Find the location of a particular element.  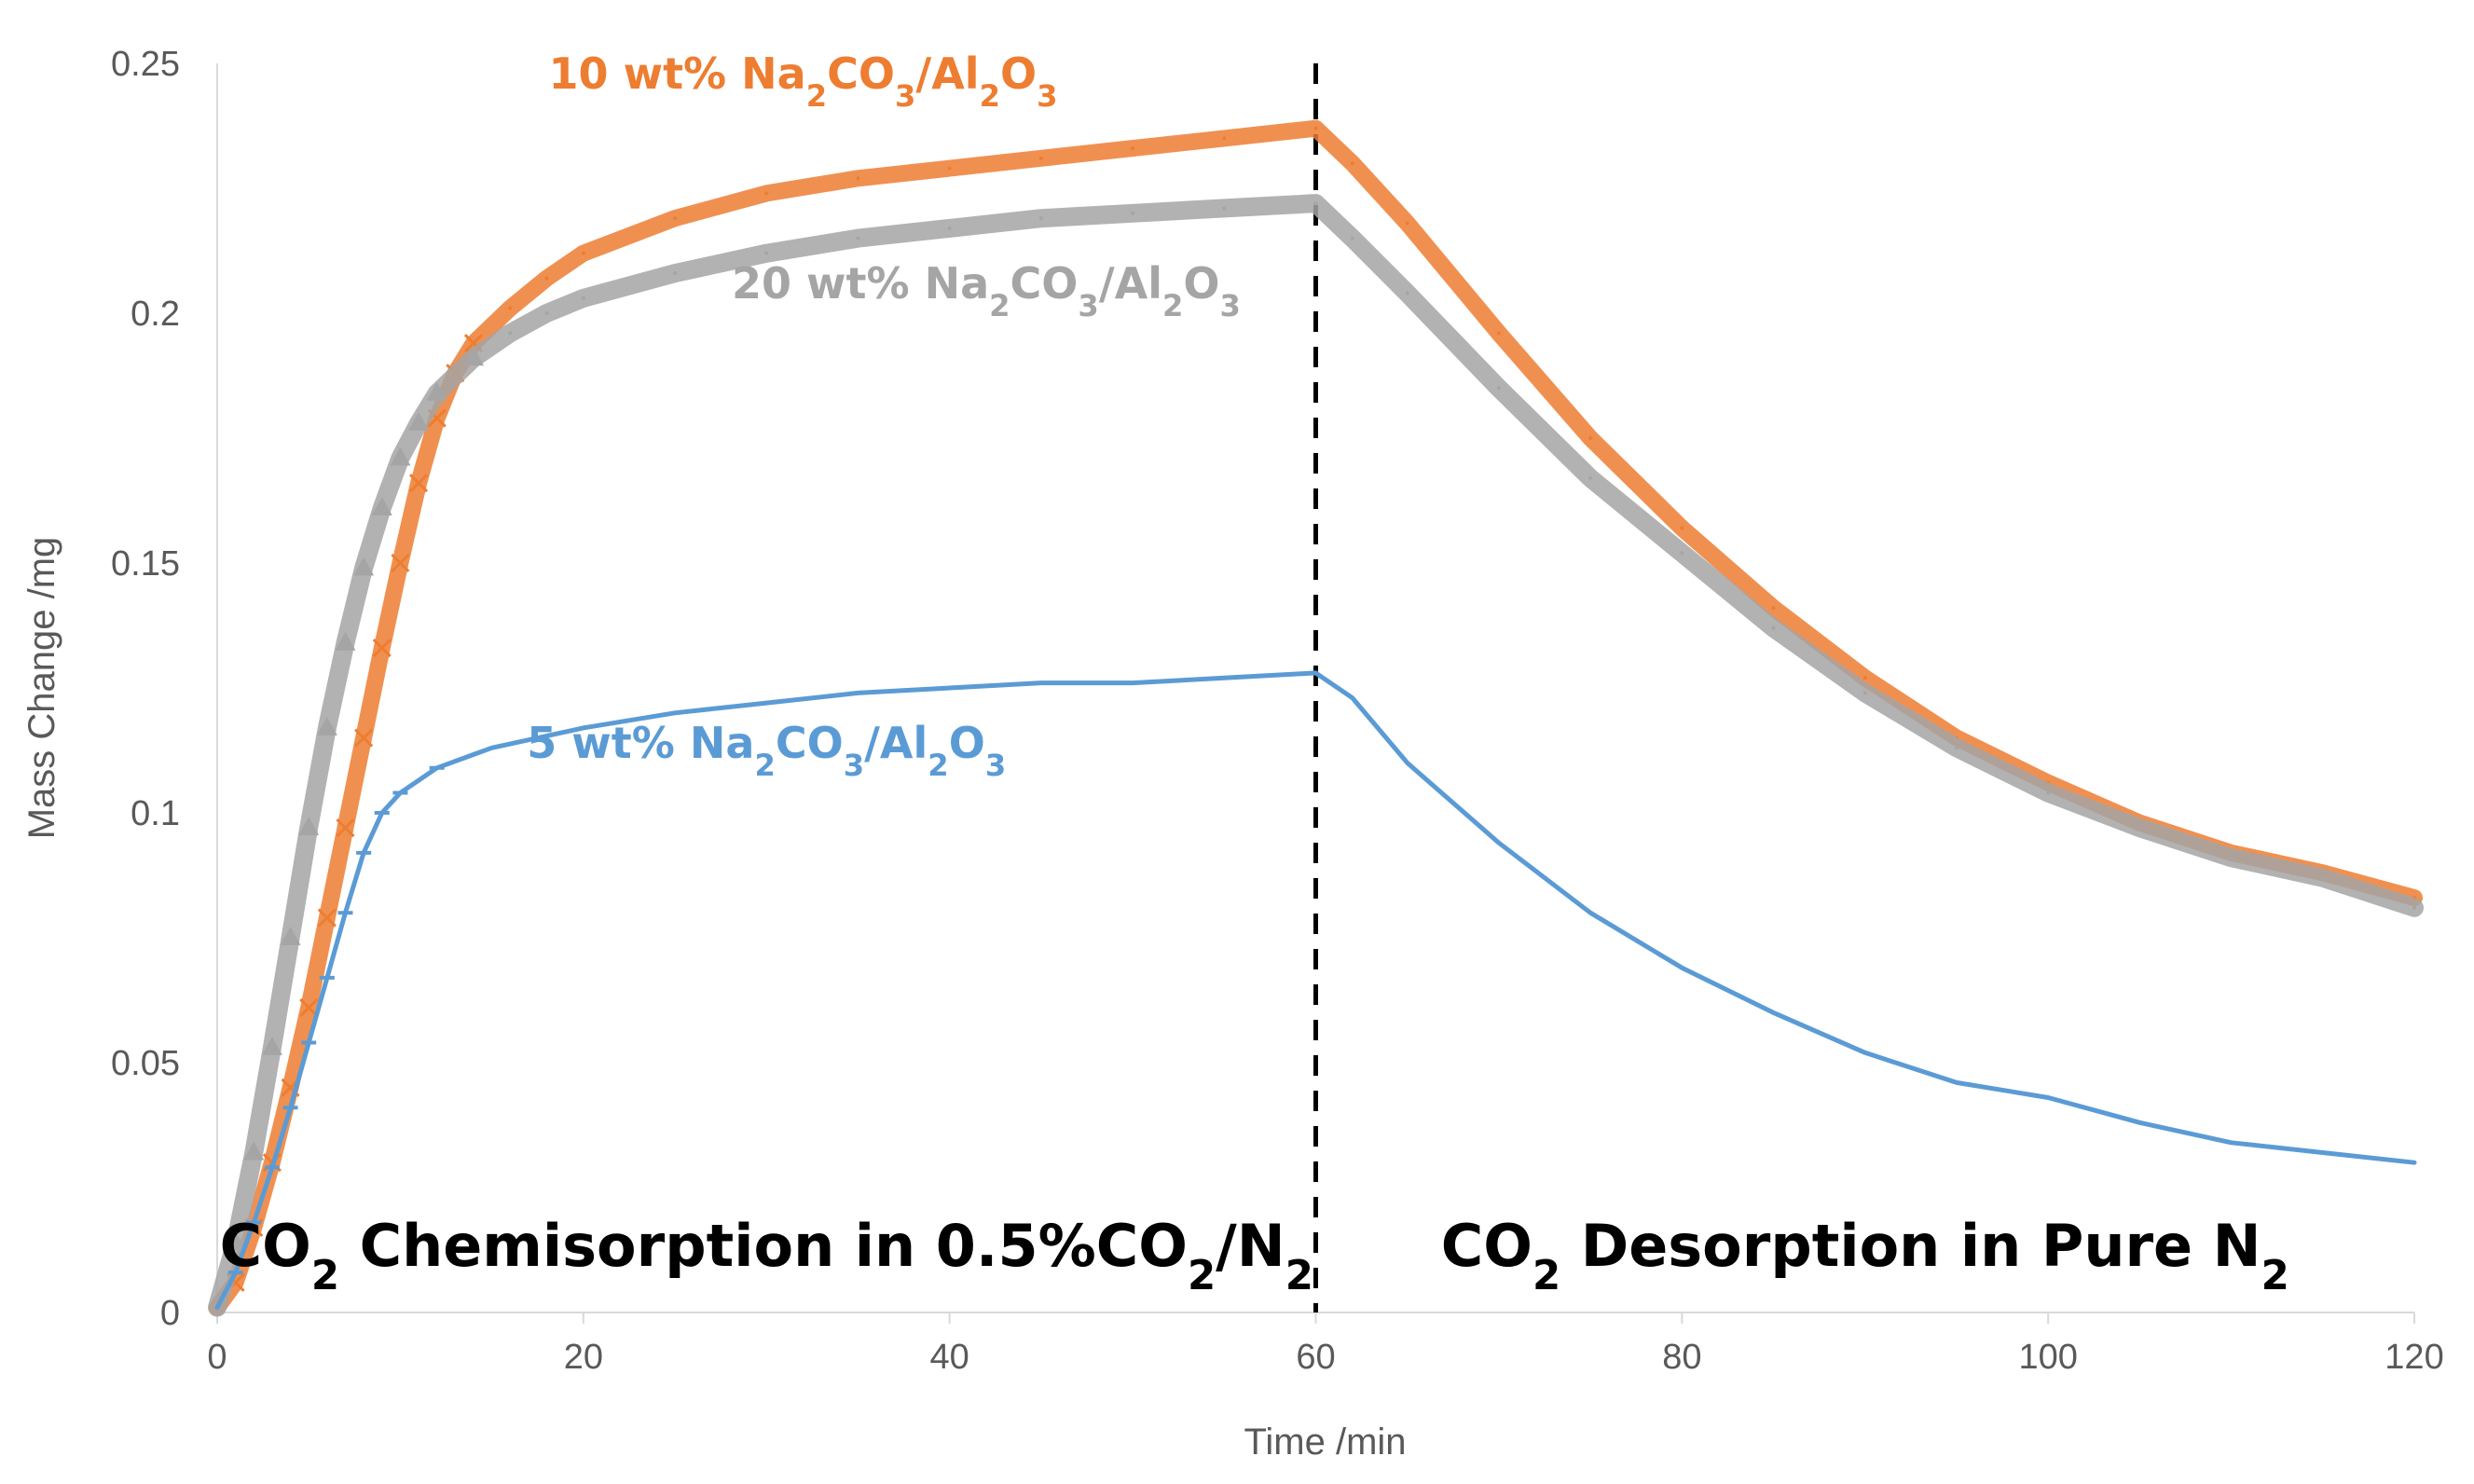

x-tick-label: 0 is located at coordinates (217, 1357).